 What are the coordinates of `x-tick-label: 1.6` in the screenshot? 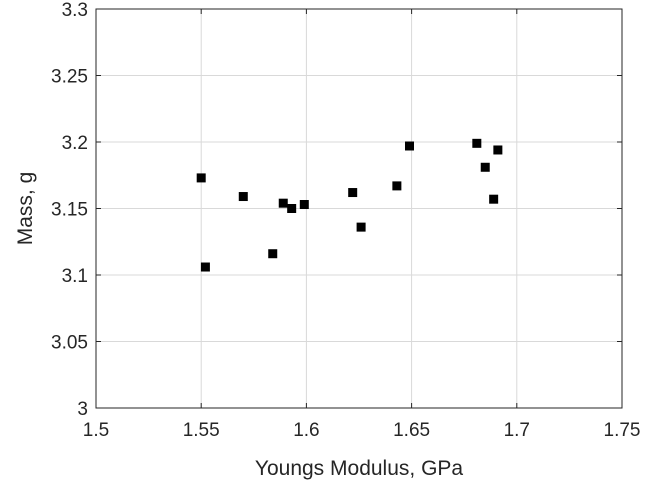 It's located at (306, 430).